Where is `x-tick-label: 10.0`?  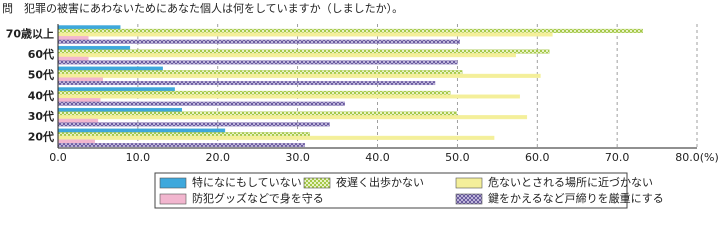
x-tick-label: 10.0 is located at coordinates (138, 157).